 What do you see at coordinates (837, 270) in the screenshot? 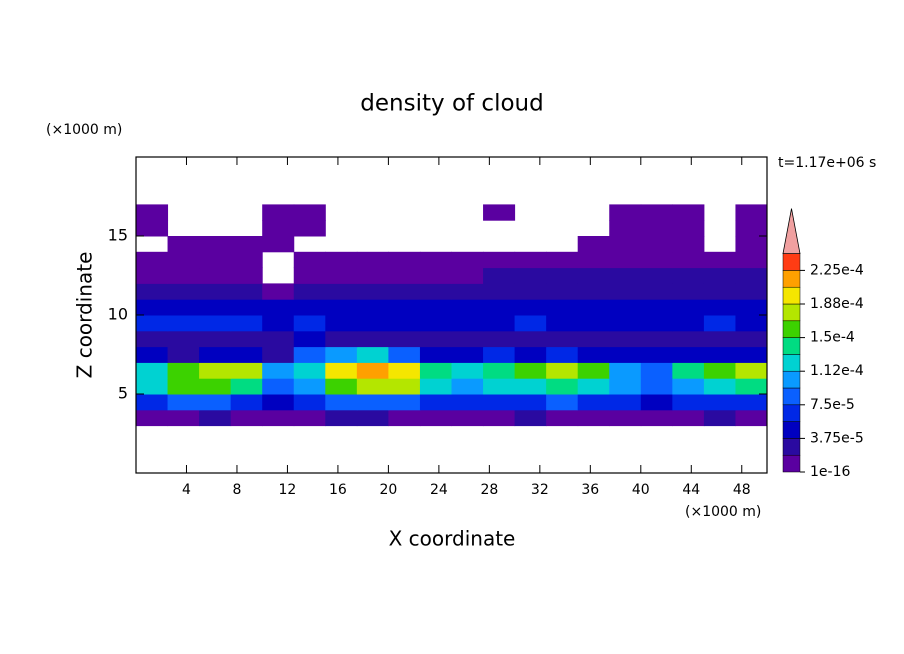
I see `colorbar-tick-label: 2.25e-4` at bounding box center [837, 270].